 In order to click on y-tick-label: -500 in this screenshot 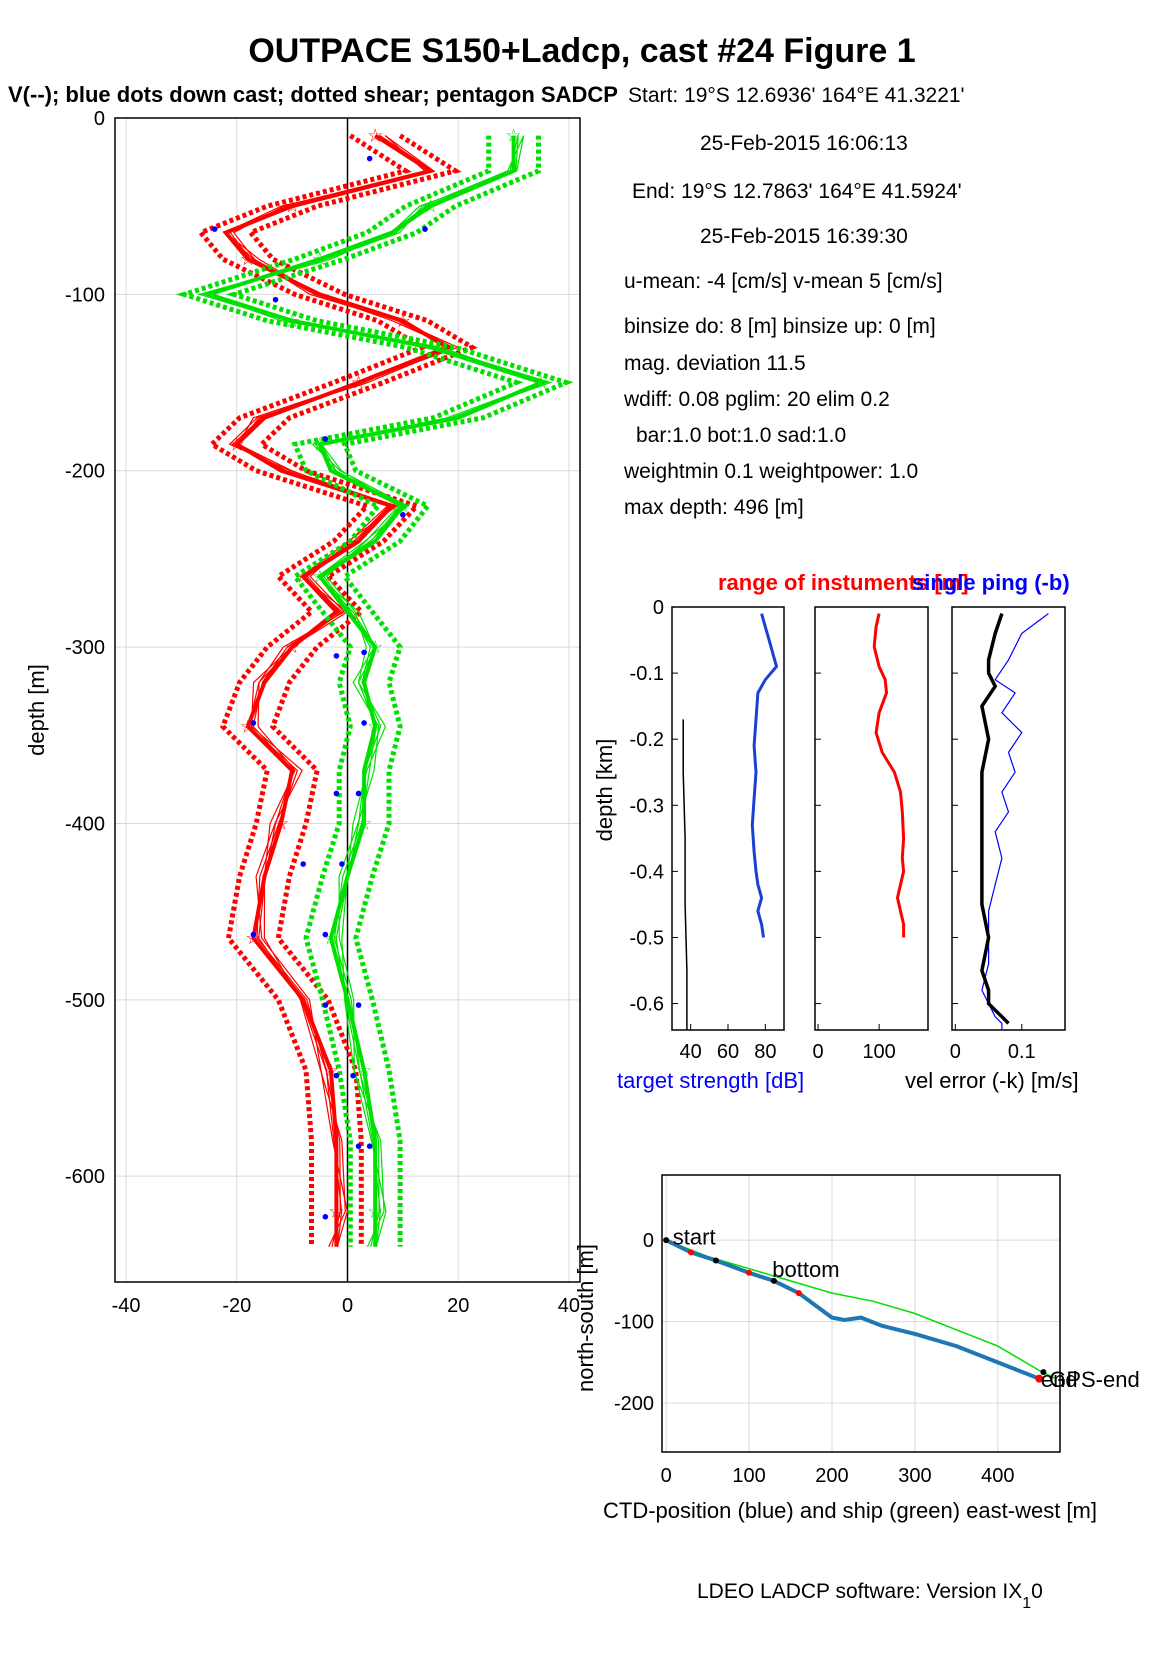, I will do `click(85, 1001)`.